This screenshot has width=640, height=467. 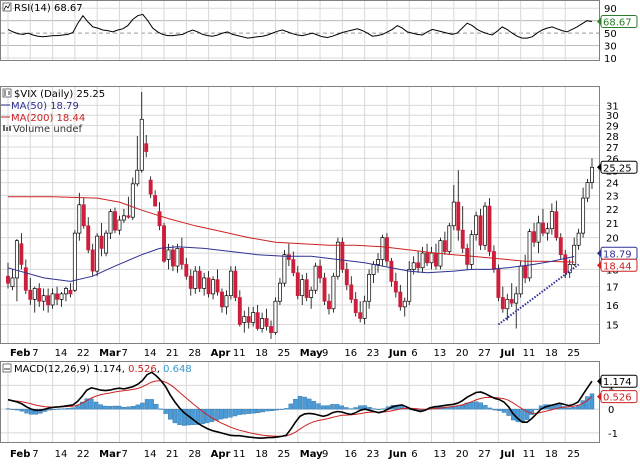 What do you see at coordinates (373, 353) in the screenshot?
I see `price-x-label: 23` at bounding box center [373, 353].